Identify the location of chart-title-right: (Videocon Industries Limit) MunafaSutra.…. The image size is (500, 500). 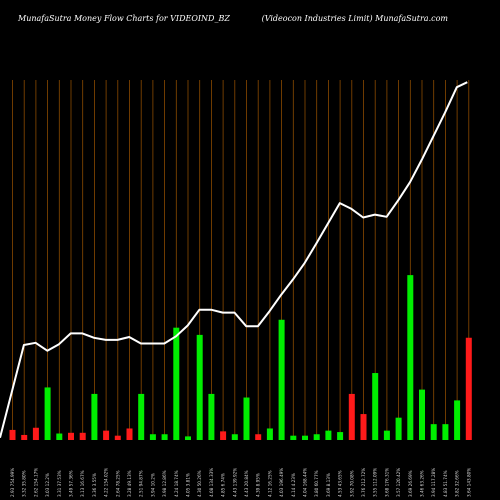
(354, 18).